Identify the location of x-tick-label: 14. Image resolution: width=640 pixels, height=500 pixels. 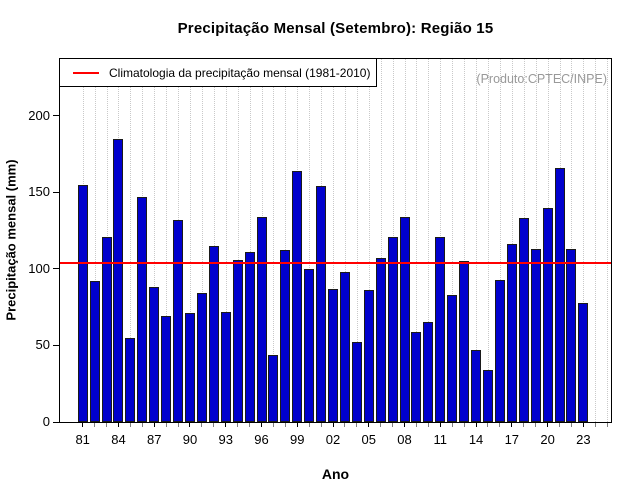
(476, 439).